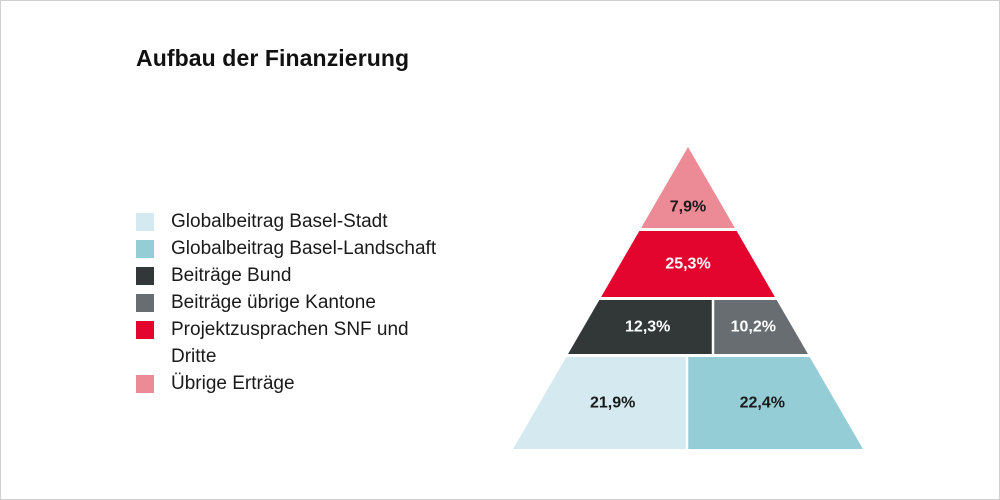 This screenshot has height=500, width=1000. I want to click on pyramid-segment-bund, so click(640, 327).